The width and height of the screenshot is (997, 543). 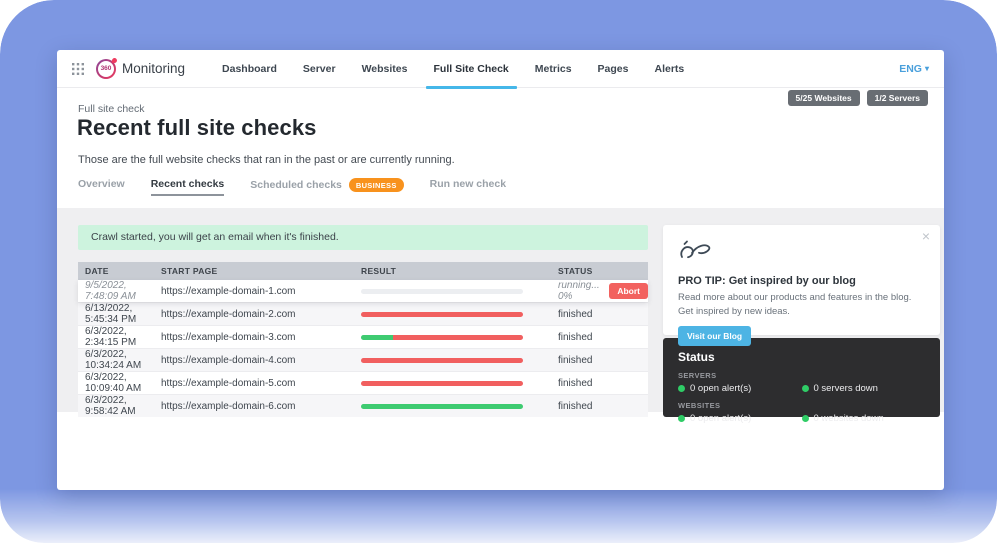 I want to click on websites-status-row: 0 open alert(s) 0 websites down, so click(x=801, y=418).